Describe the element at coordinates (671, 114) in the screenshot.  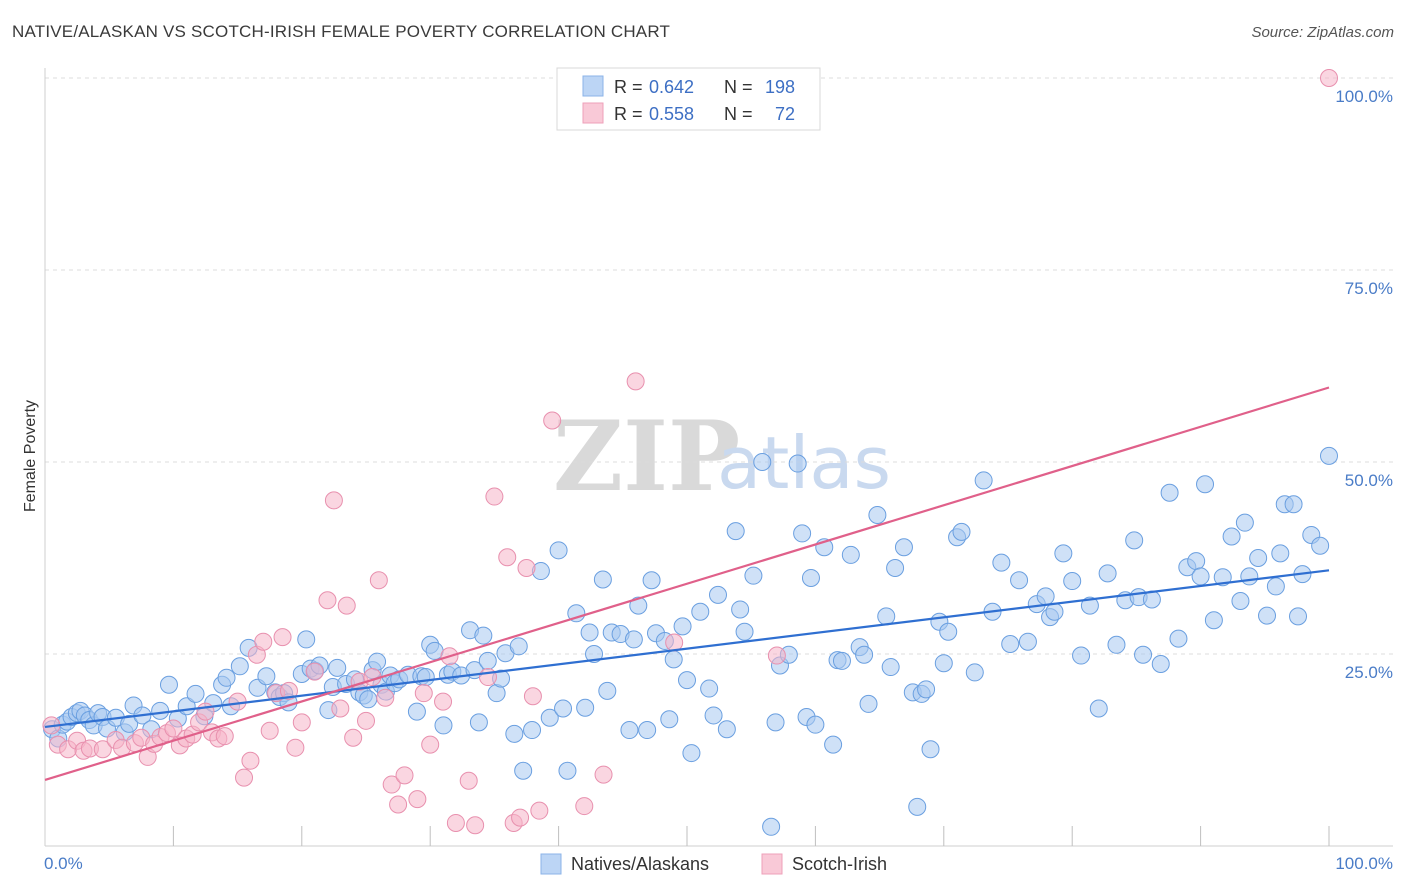
I see `legend-r-value-scotch: 0.558` at that location.